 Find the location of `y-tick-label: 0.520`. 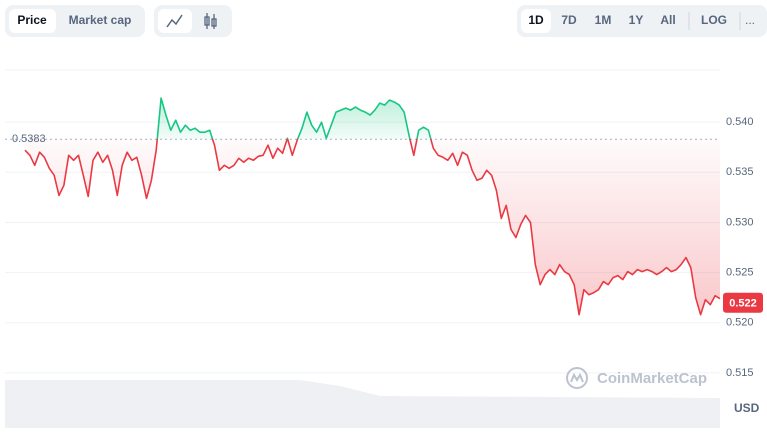

y-tick-label: 0.520 is located at coordinates (740, 323).